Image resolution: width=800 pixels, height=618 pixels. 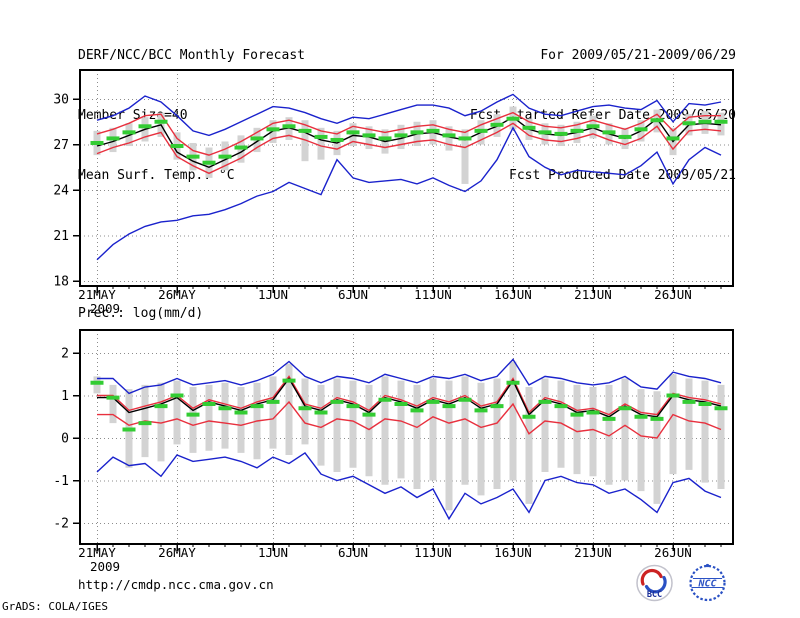 I want to click on svg-text: 0, so click(x=65, y=439).